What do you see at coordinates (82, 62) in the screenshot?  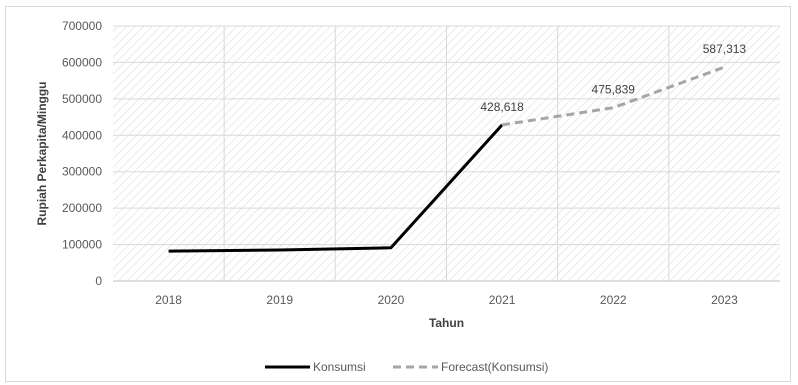 I see `y-tick-label: 600000` at bounding box center [82, 62].